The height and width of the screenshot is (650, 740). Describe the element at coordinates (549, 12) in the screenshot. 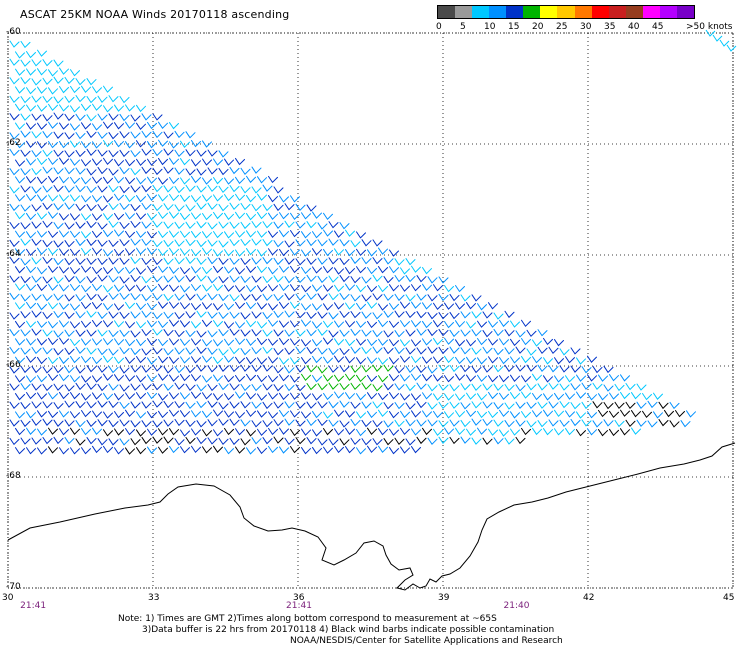

I see `colorbar-swatch` at that location.